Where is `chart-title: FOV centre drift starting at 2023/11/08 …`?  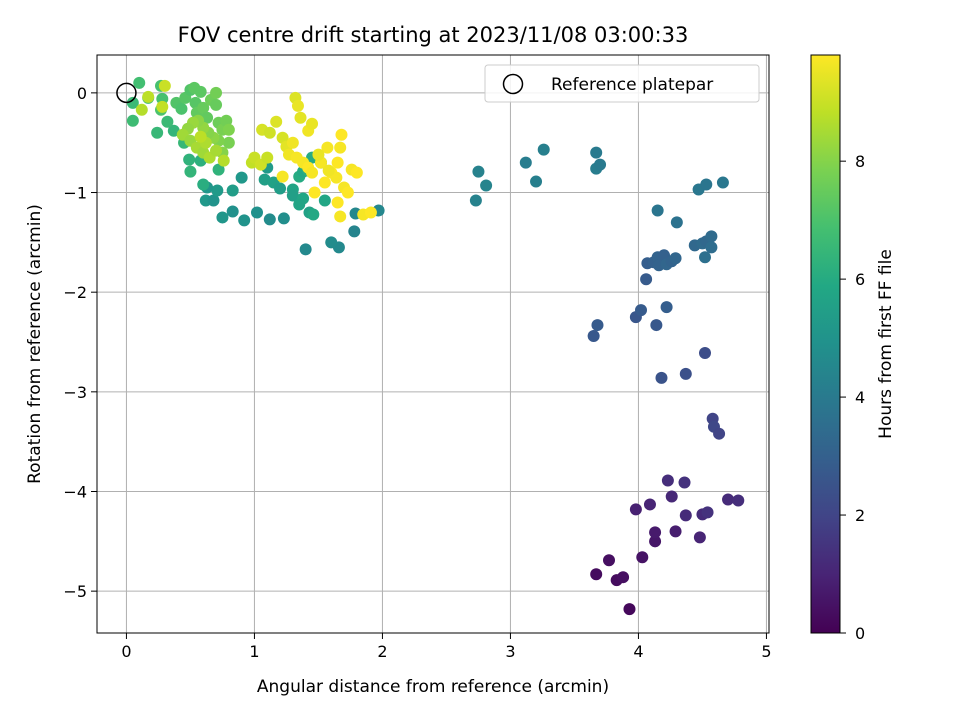
chart-title: FOV centre drift starting at 2023/11/08 … is located at coordinates (433, 35).